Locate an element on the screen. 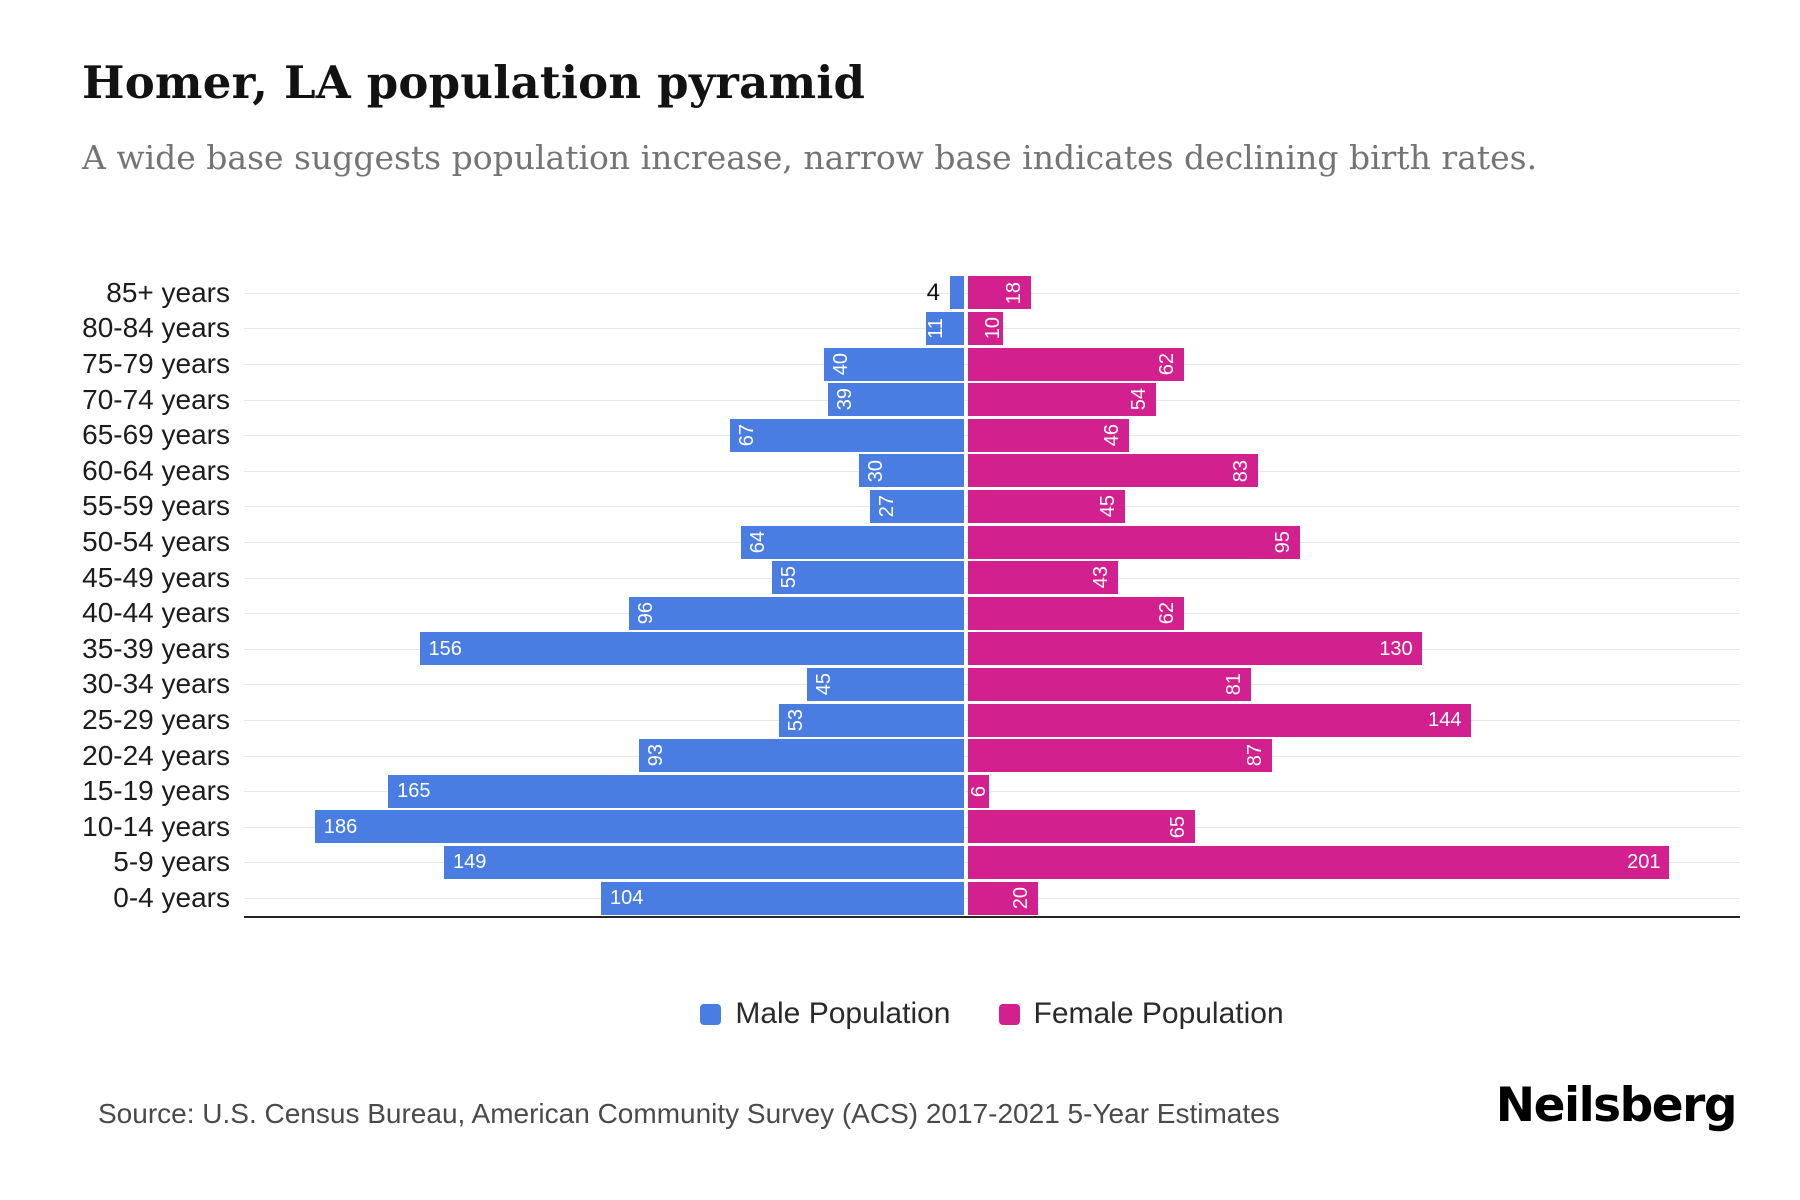  male-bar-value: 30 is located at coordinates (876, 470).